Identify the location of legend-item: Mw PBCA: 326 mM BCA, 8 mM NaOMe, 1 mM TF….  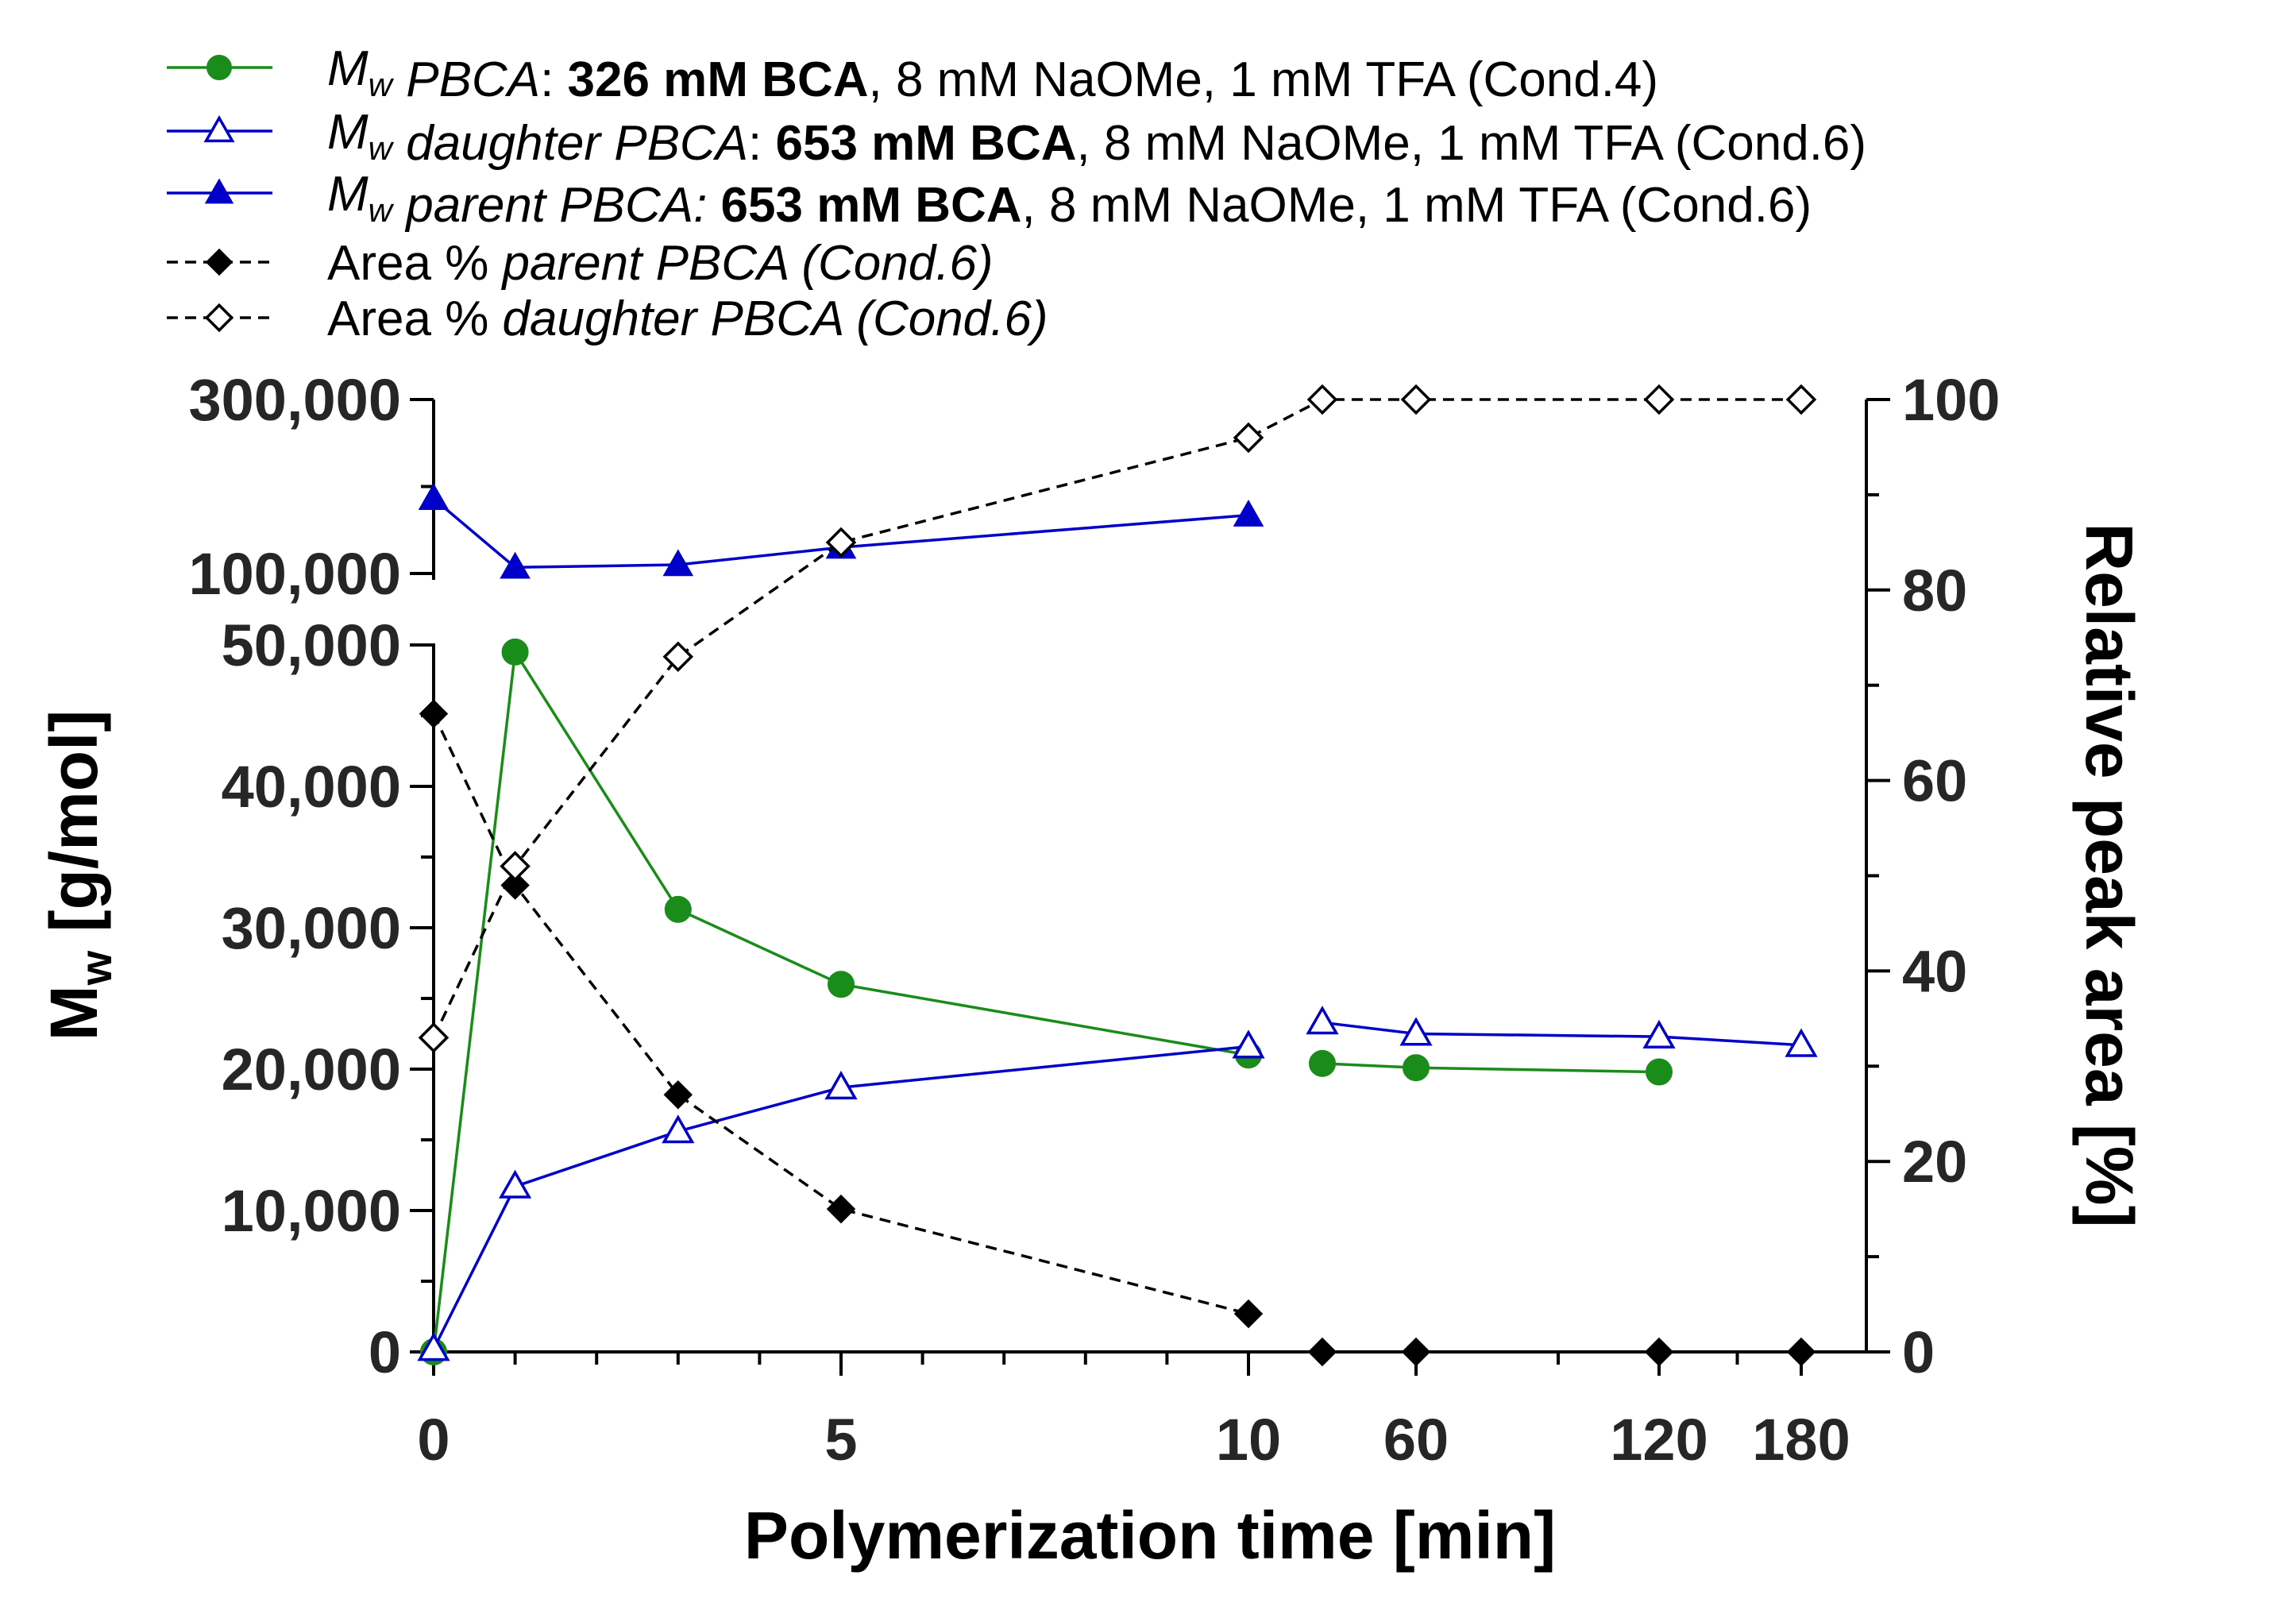
(912, 74).